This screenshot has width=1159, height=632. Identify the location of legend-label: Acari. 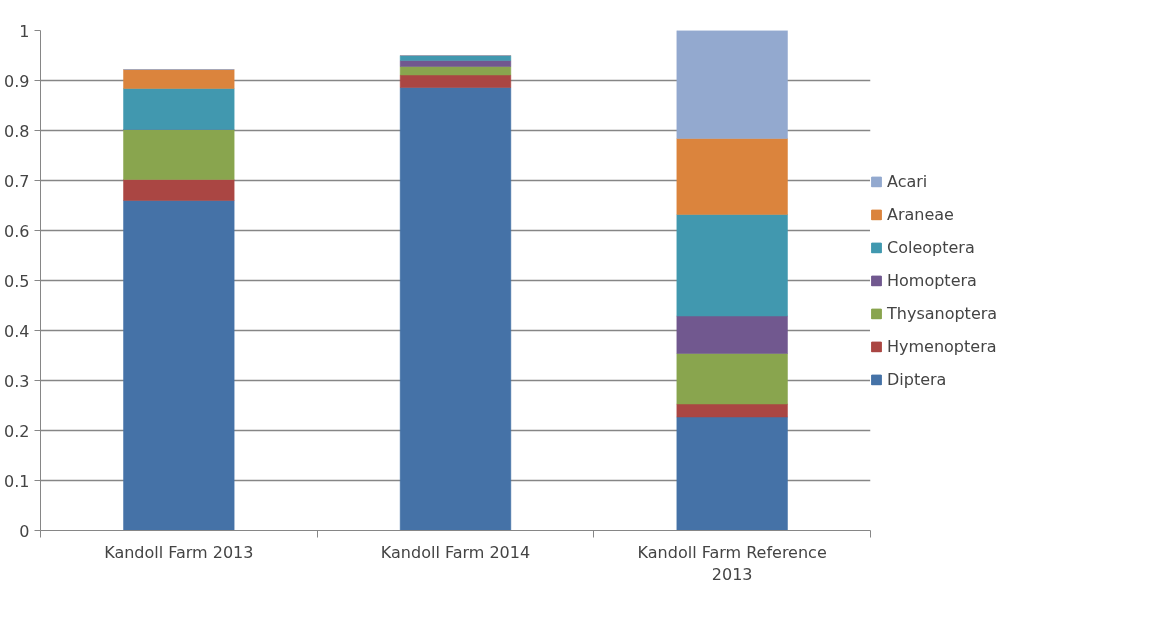
(908, 181).